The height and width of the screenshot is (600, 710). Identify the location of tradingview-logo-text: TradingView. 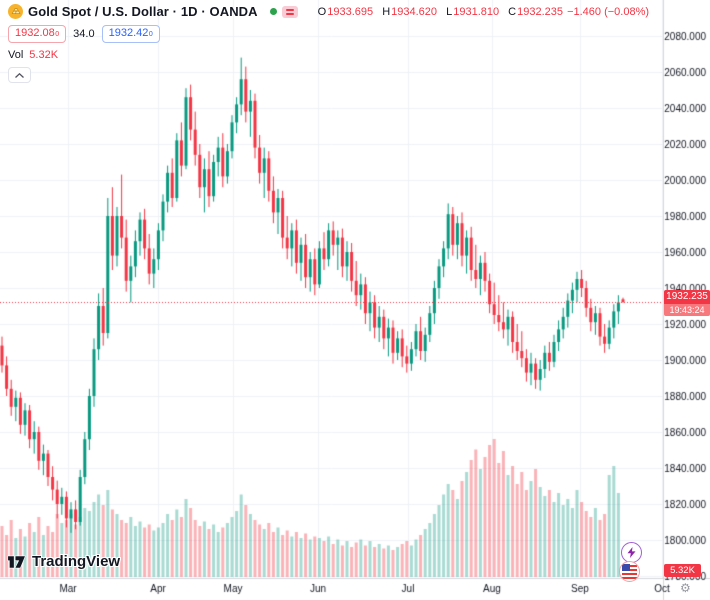
(76, 561).